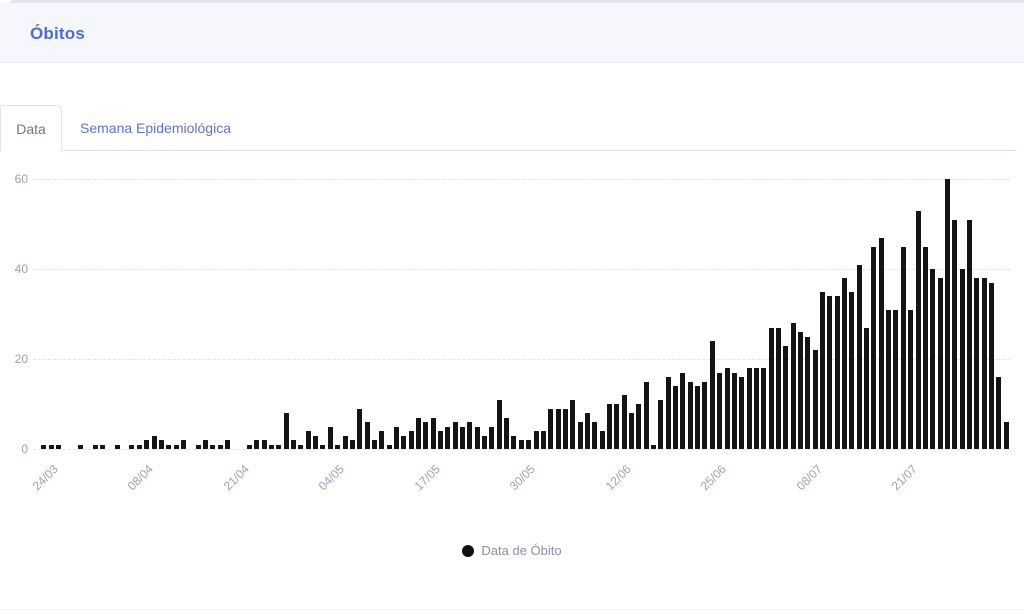 This screenshot has width=1024, height=610. What do you see at coordinates (512, 550) in the screenshot?
I see `legend-item-data-de-obito: Data de Óbito` at bounding box center [512, 550].